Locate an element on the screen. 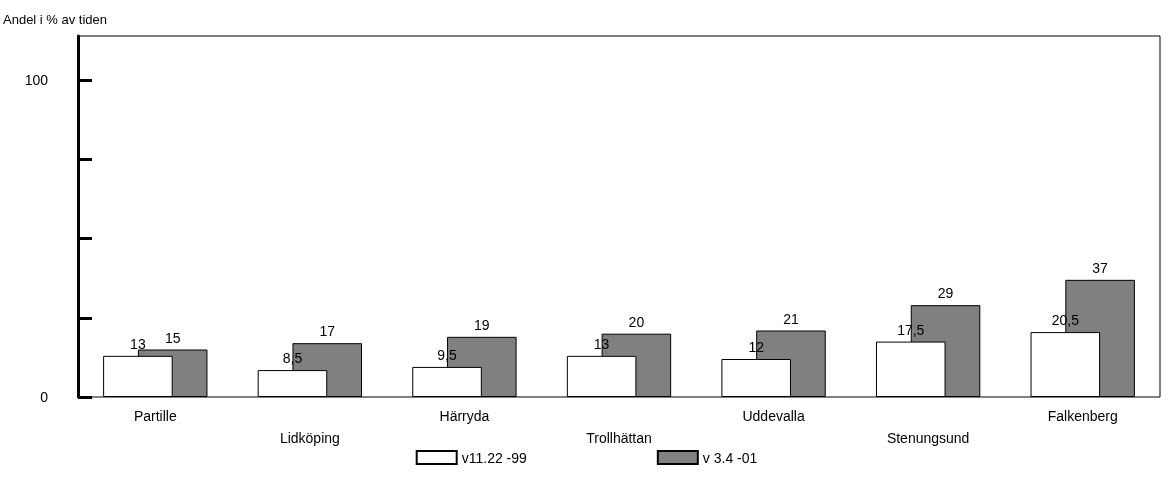 The image size is (1173, 478). data-label: 12 is located at coordinates (756, 347).